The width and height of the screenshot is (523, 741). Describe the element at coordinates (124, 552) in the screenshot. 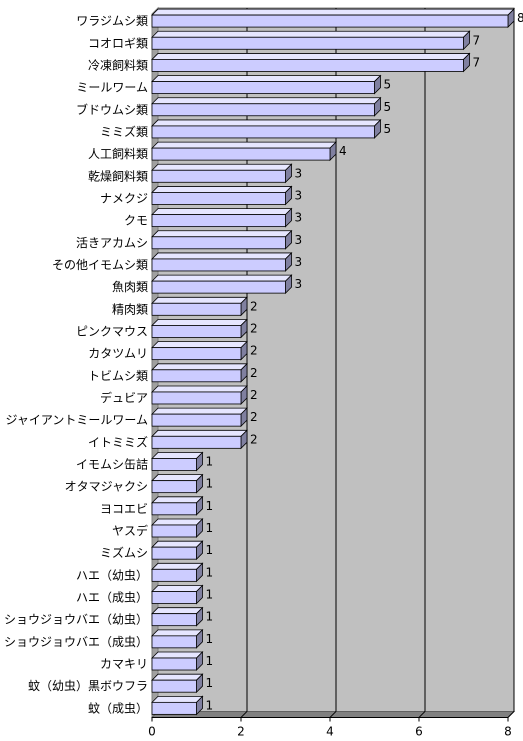

I see `category-label: ミズムシ` at that location.